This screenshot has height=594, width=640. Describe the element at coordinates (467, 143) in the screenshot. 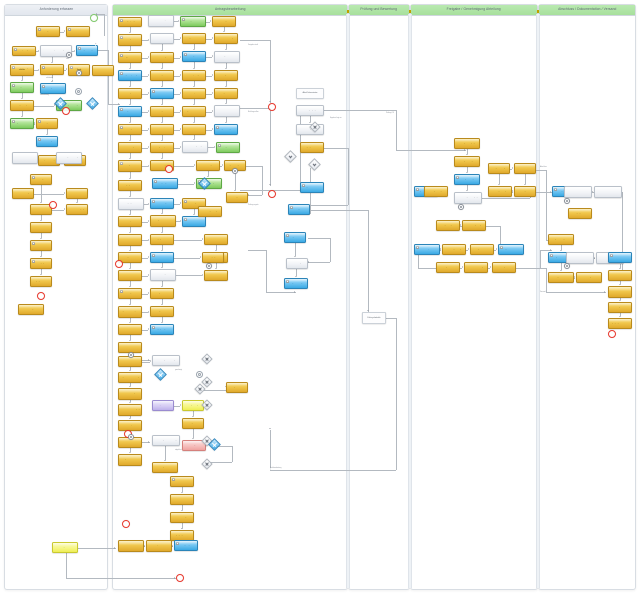

I see `task-node: Prüfung Genehmigung` at that location.